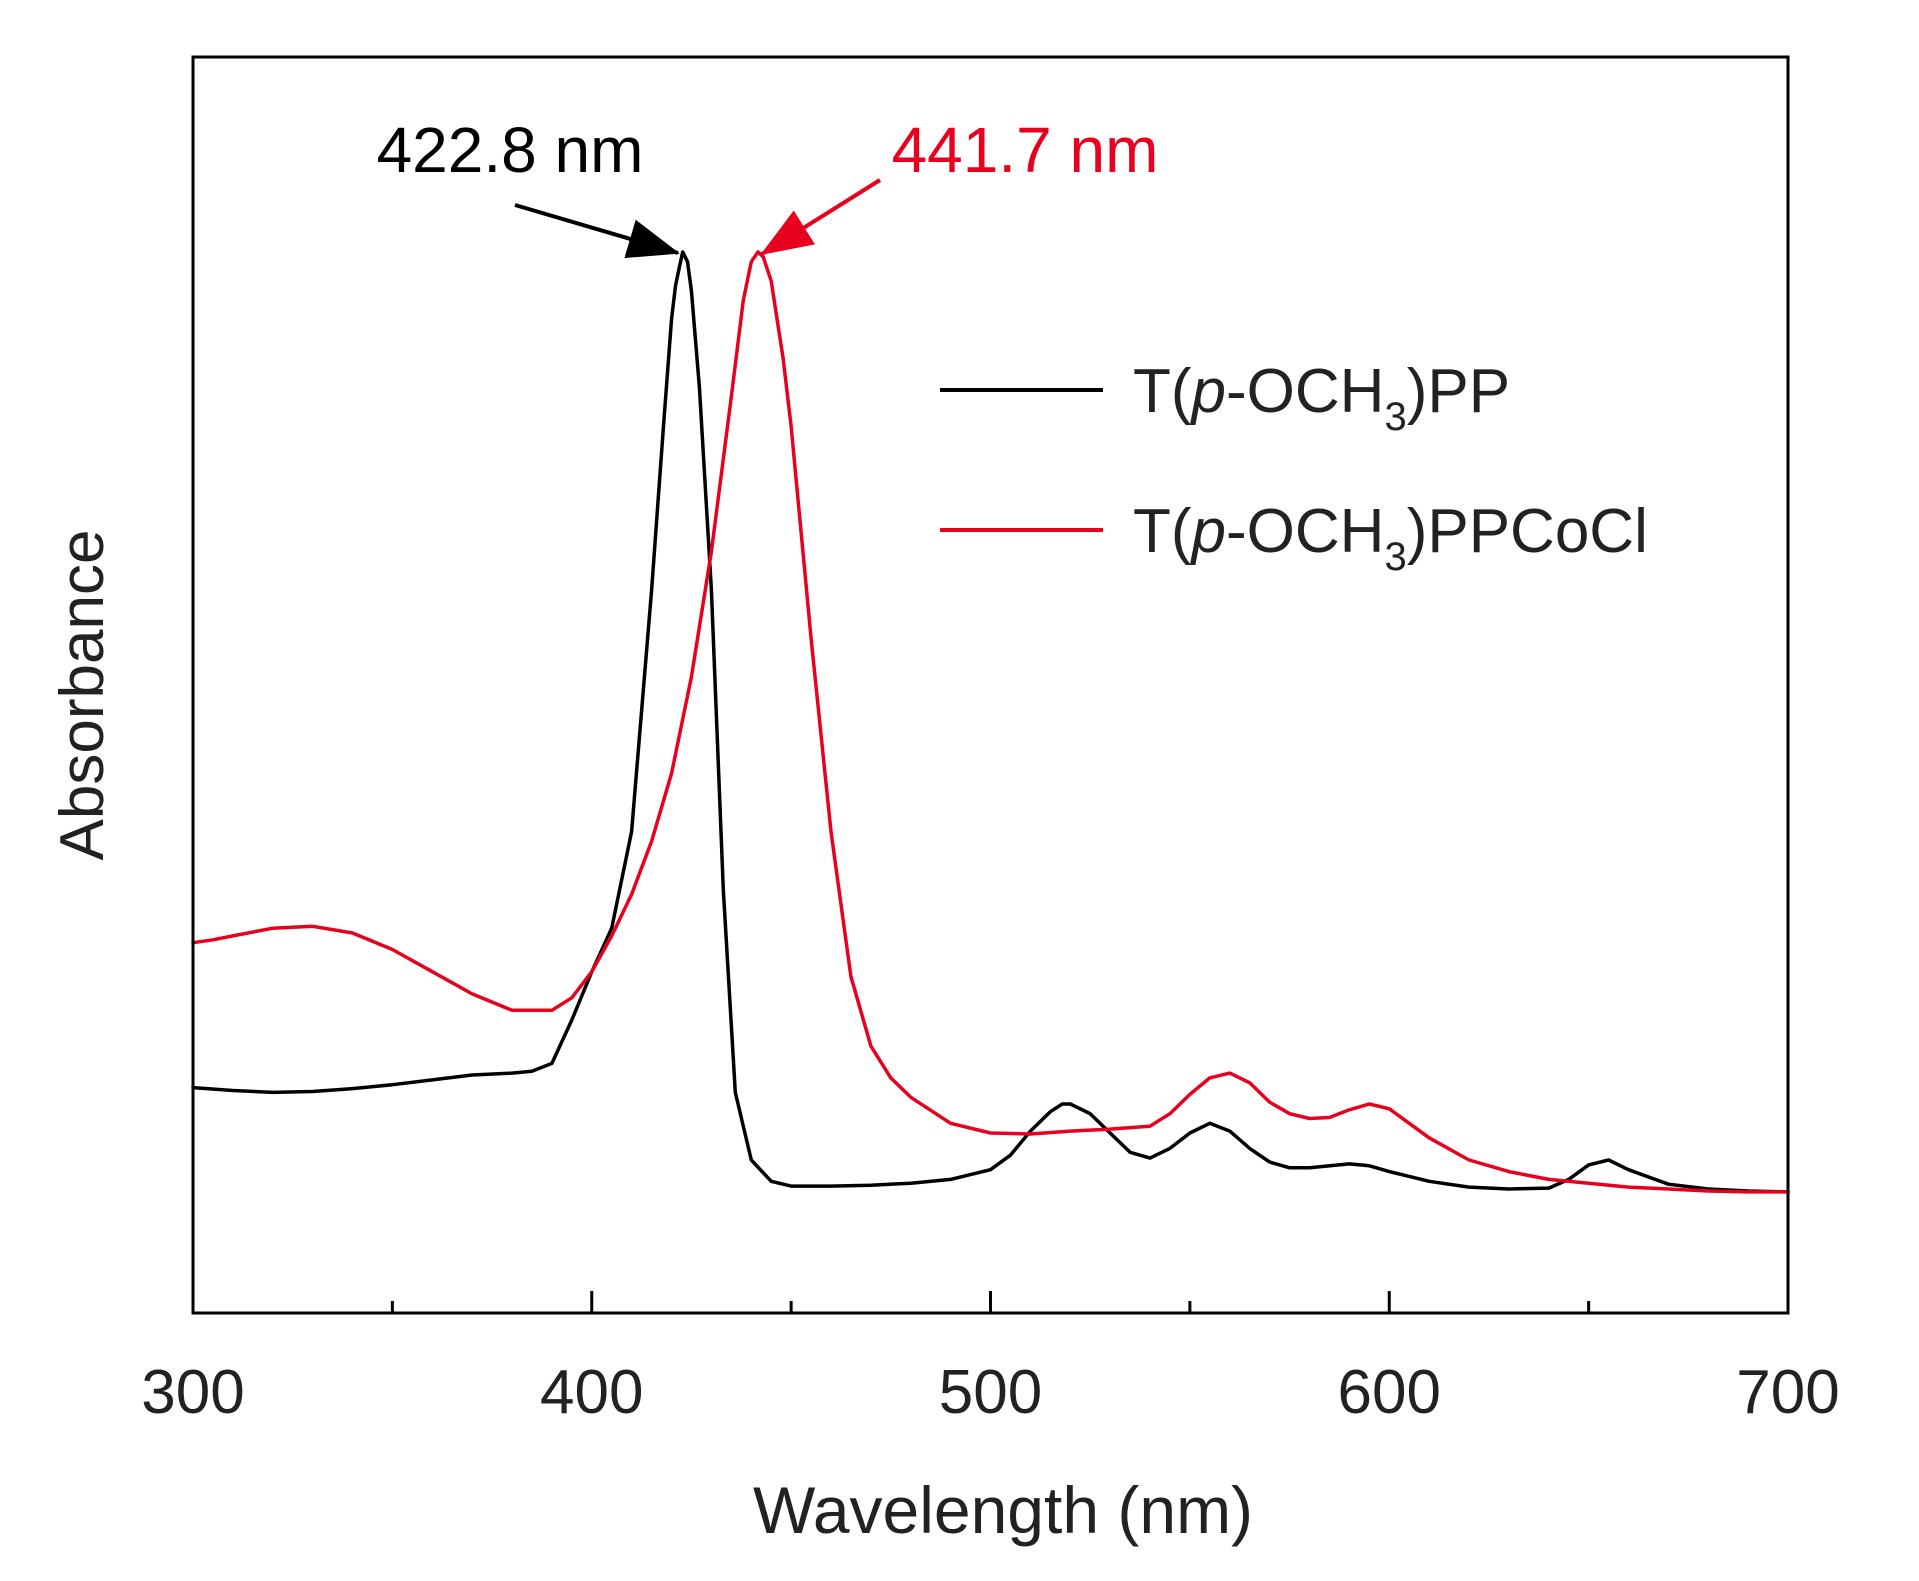 This screenshot has height=1581, width=1919. Describe the element at coordinates (990, 1392) in the screenshot. I see `x-tick-label: 500` at that location.